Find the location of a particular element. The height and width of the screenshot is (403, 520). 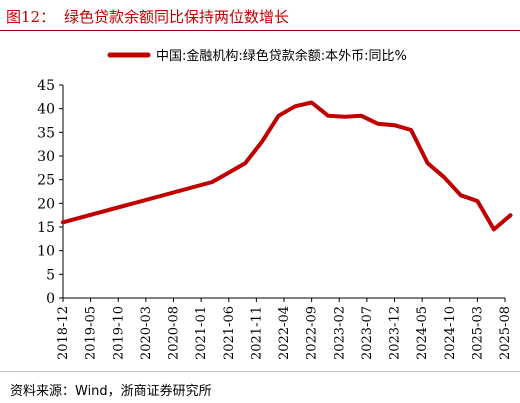

x-tick-label: 2025-03 is located at coordinates (477, 333).